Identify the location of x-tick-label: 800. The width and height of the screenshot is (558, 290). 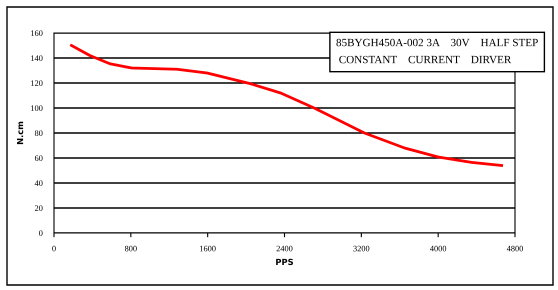
(130, 249).